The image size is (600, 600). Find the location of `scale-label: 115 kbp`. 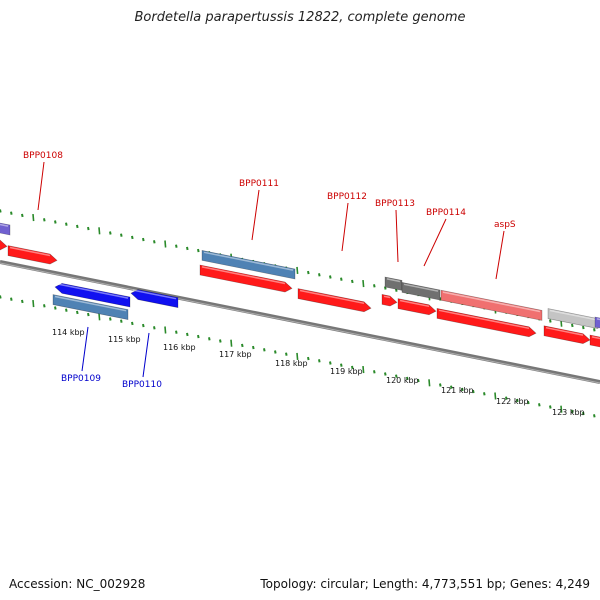

scale-label: 115 kbp is located at coordinates (124, 339).